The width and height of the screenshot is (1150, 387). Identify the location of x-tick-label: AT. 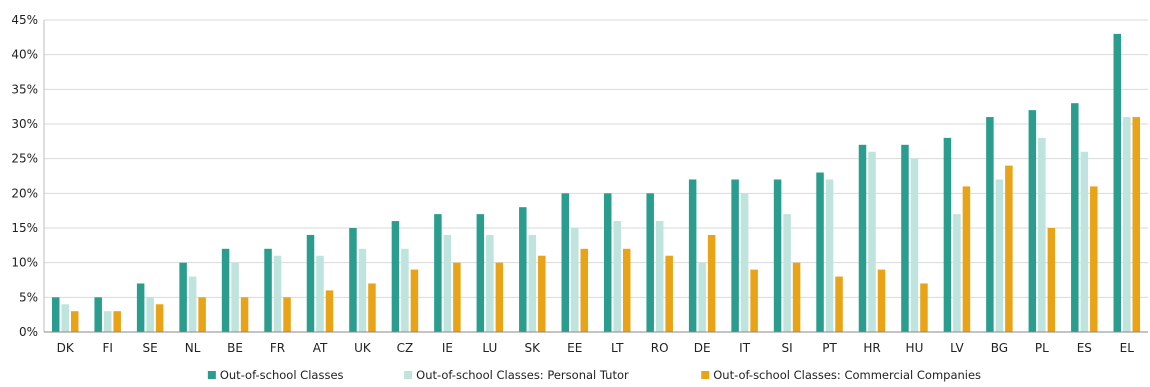
(320, 348).